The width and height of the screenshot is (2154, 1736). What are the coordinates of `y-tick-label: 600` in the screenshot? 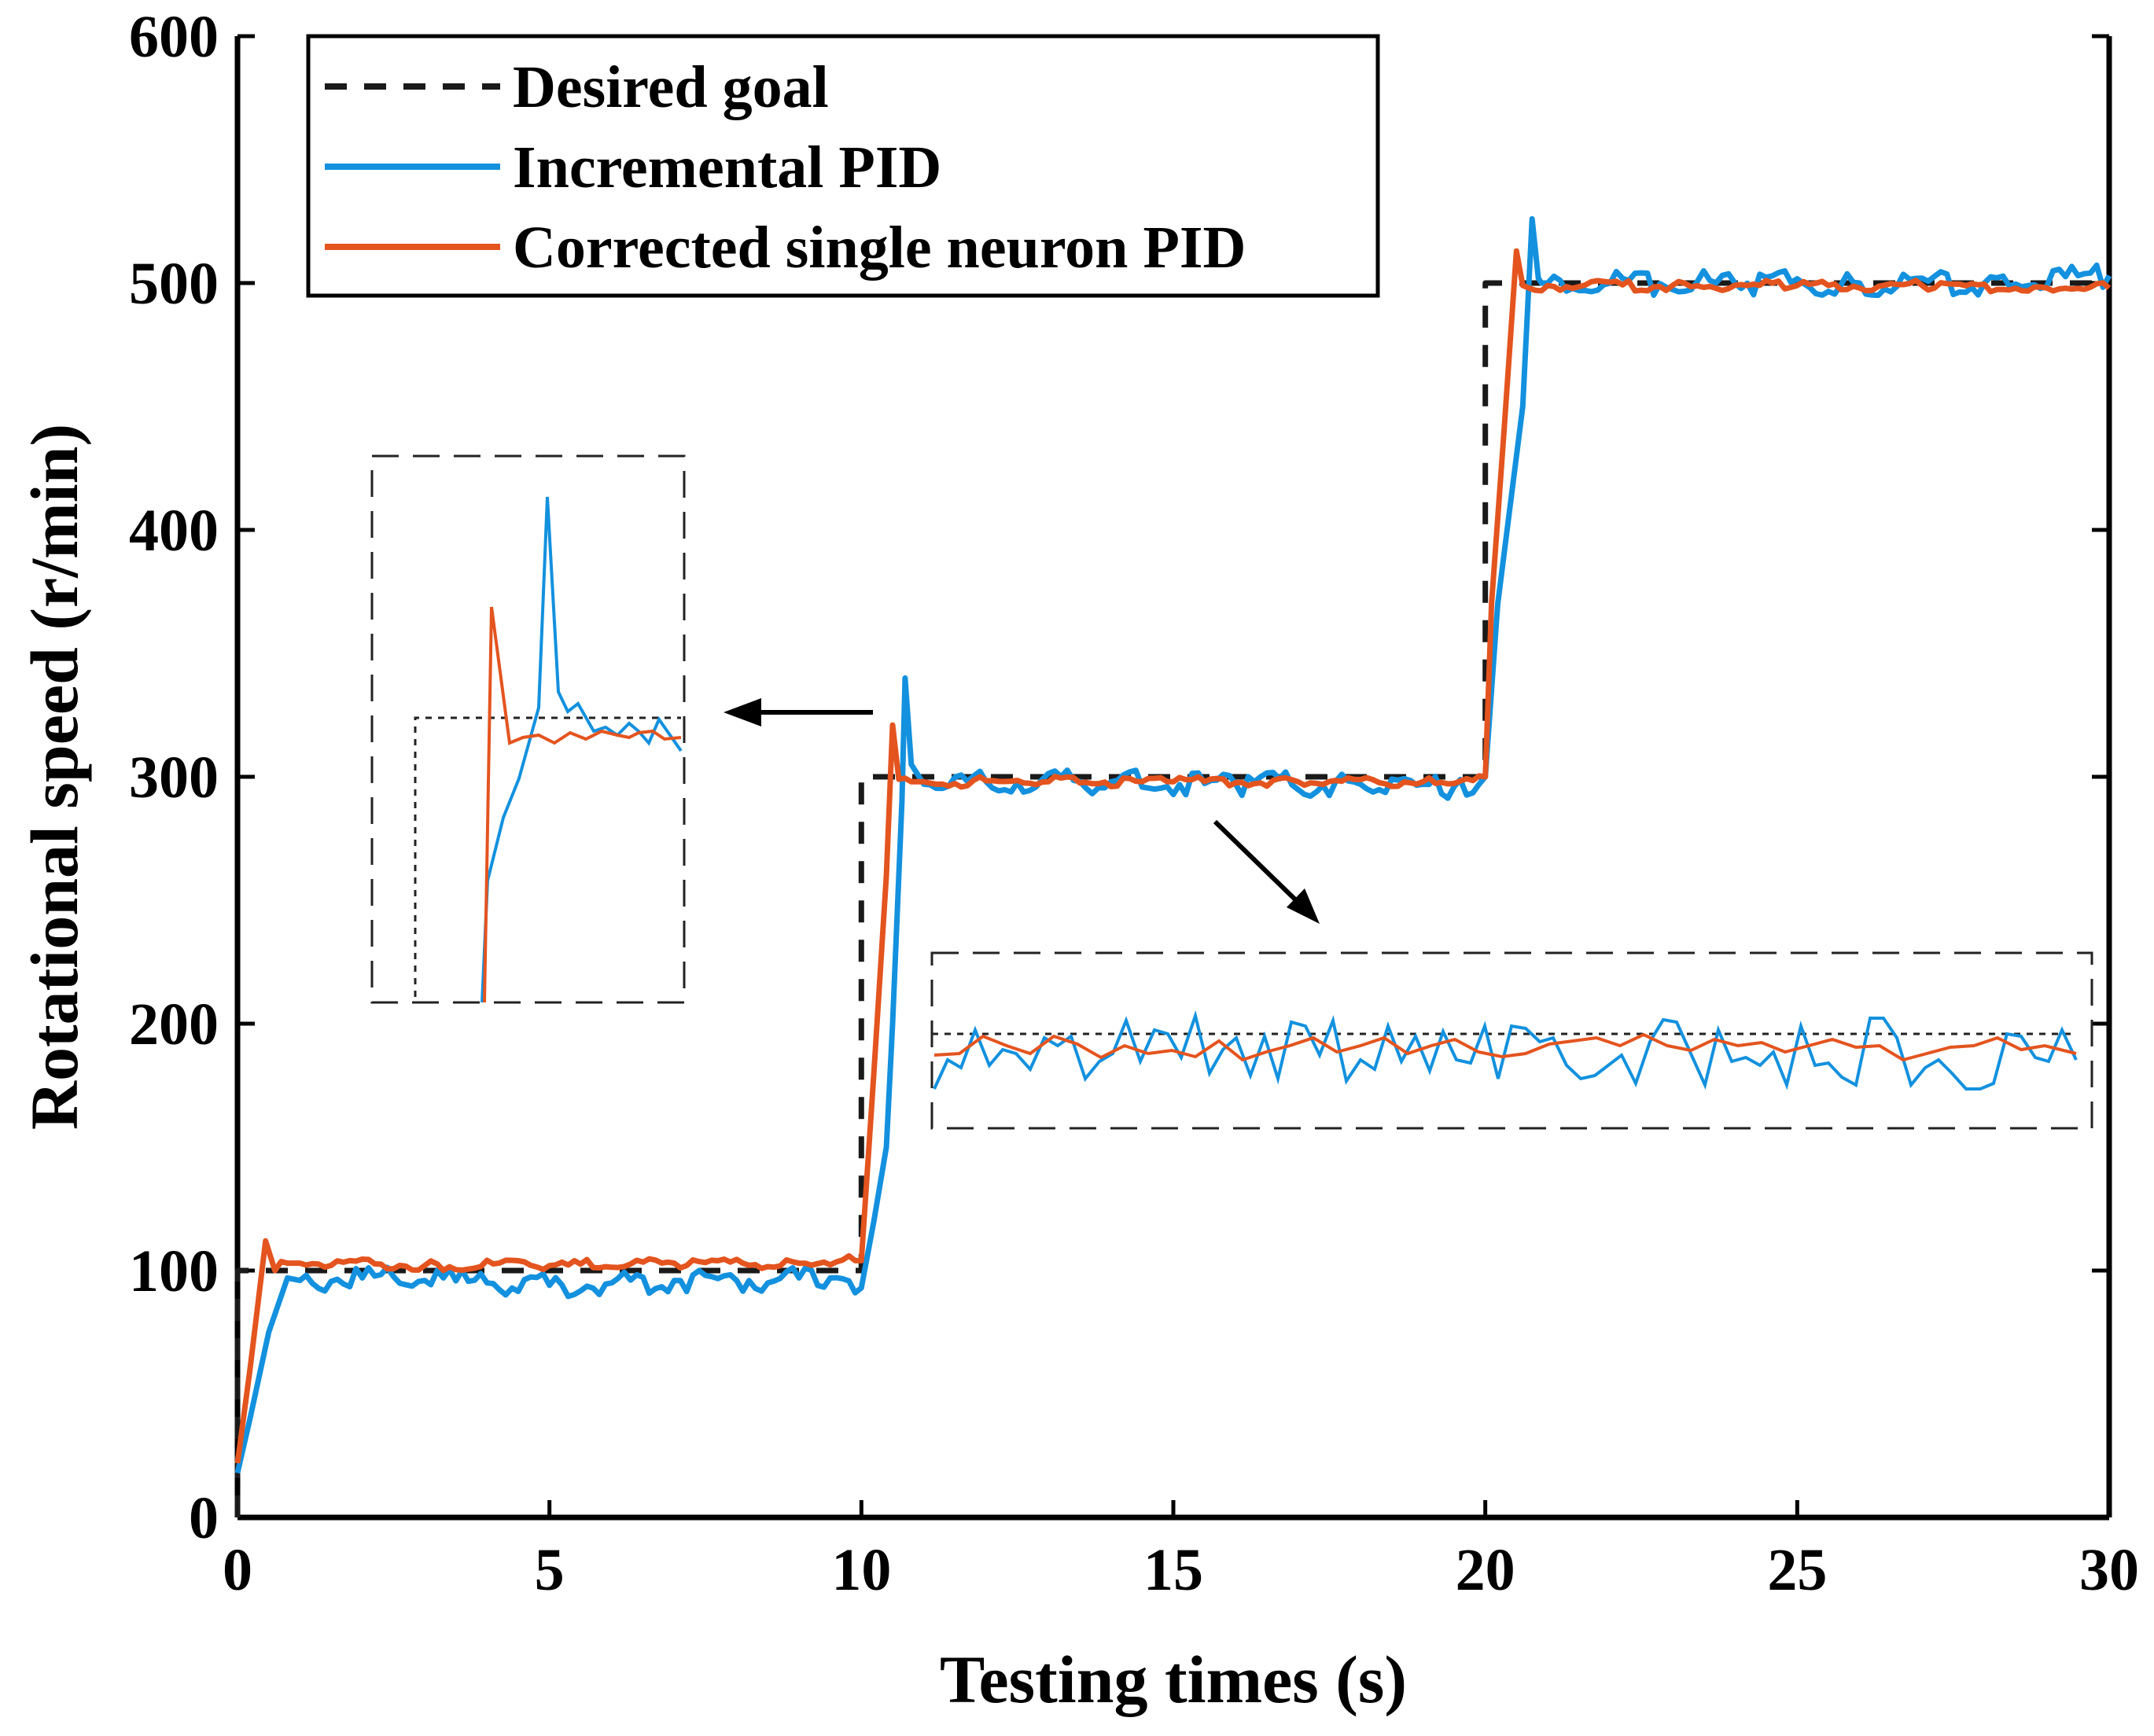 It's located at (174, 37).